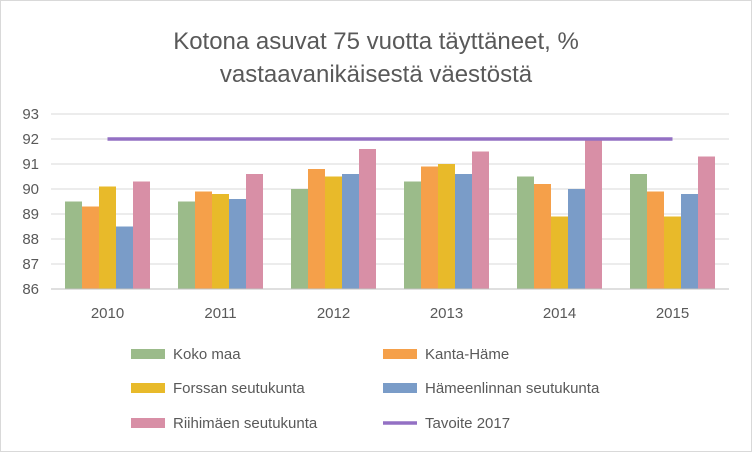 Image resolution: width=752 pixels, height=452 pixels. What do you see at coordinates (400, 354) in the screenshot?
I see `legend-swatch-kanta-h-me` at bounding box center [400, 354].